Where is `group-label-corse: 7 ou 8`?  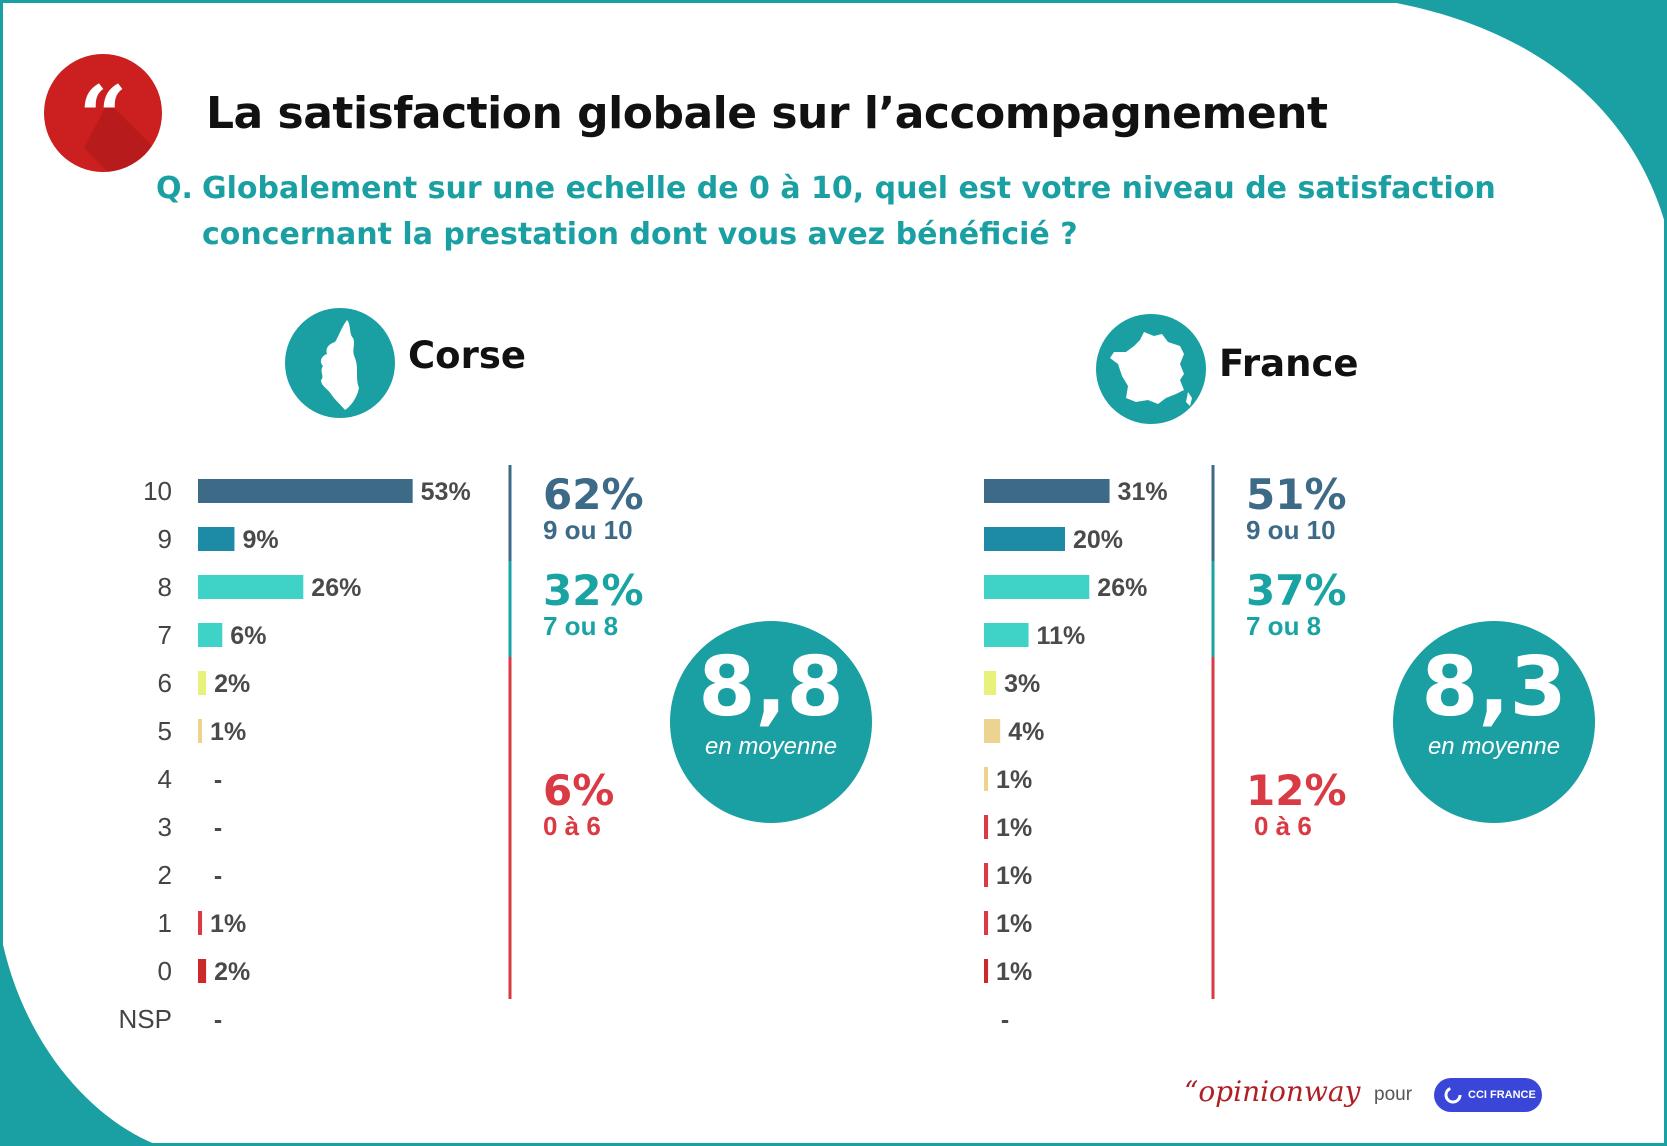
group-label-corse: 7 ou 8 is located at coordinates (580, 626).